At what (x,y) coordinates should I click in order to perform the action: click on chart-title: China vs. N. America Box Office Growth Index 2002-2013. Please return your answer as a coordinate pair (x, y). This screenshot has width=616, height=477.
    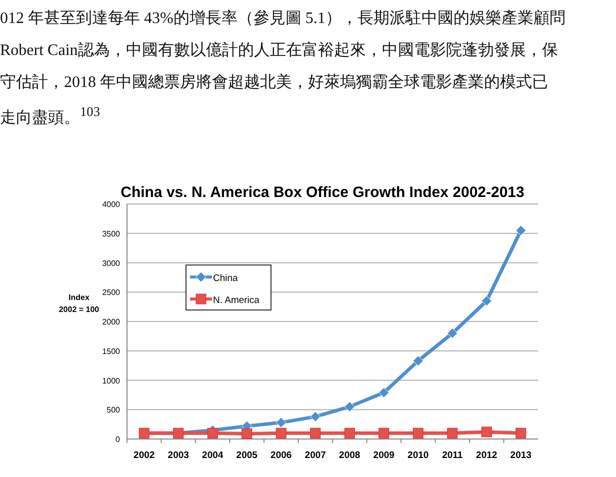
    Looking at the image, I should click on (322, 192).